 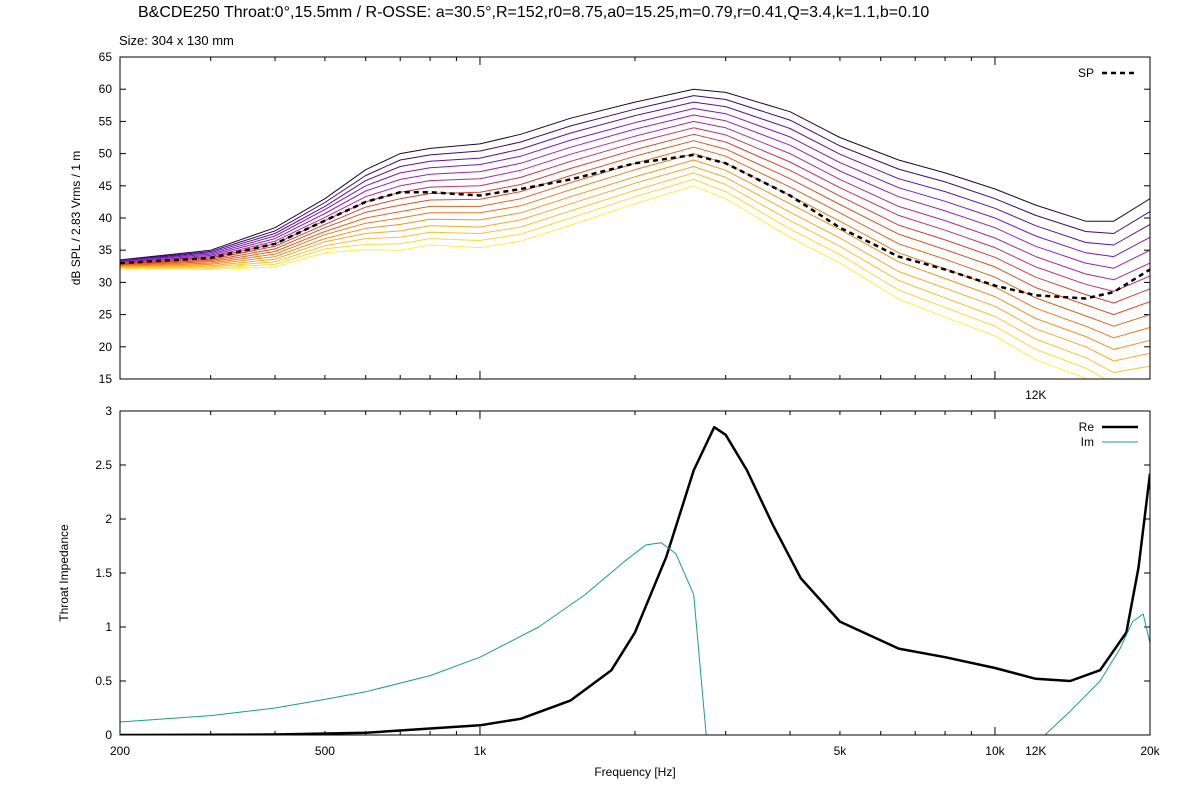 I want to click on spl-ytick-label: 55, so click(x=106, y=121).